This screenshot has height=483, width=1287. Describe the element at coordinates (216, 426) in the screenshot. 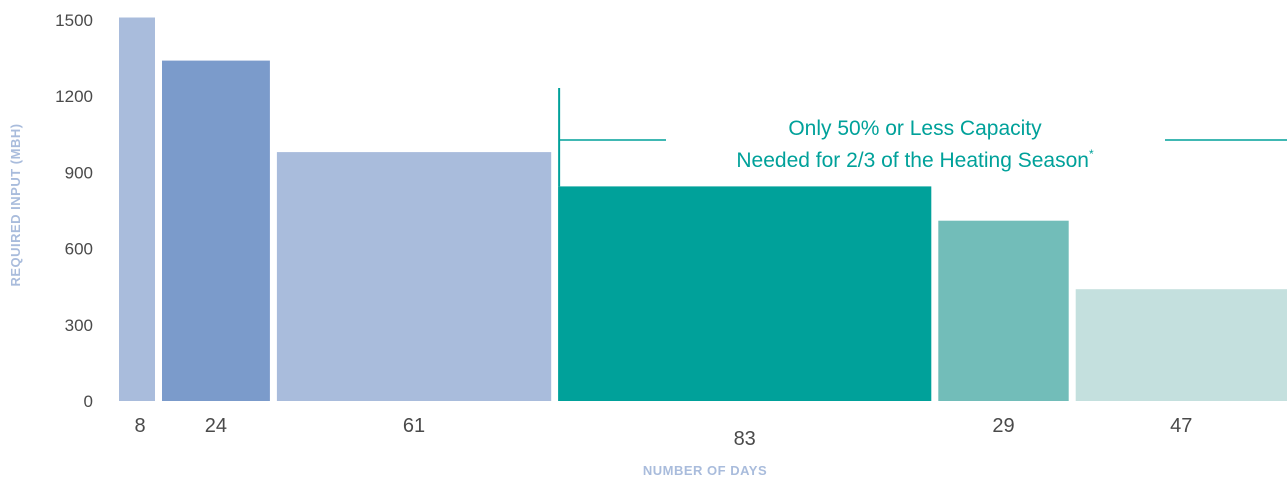

I see `x-tick-label-24: 24` at that location.